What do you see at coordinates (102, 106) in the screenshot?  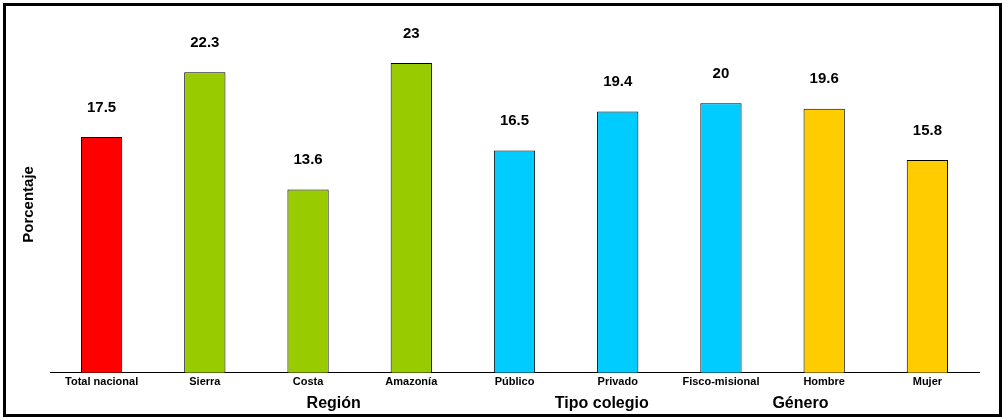 I see `data-label: 17.5` at bounding box center [102, 106].